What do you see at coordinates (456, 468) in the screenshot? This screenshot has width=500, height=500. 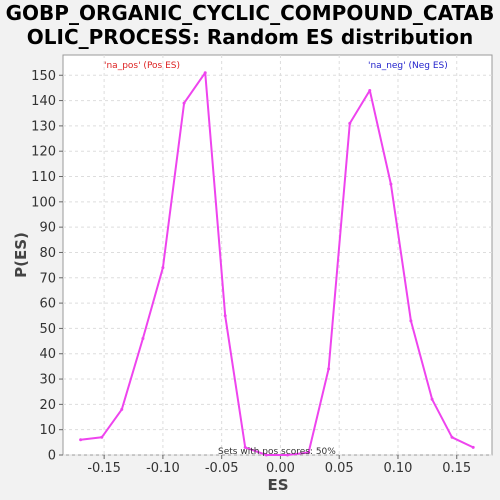 I see `x-tick-label: 0.15` at bounding box center [456, 468].